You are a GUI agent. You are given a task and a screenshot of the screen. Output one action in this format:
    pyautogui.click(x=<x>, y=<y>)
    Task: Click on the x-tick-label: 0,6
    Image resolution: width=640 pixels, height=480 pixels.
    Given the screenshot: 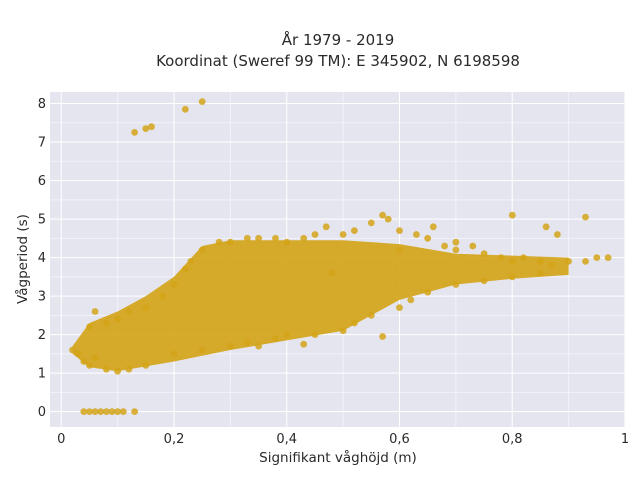 What is the action you would take?
    pyautogui.click(x=399, y=439)
    